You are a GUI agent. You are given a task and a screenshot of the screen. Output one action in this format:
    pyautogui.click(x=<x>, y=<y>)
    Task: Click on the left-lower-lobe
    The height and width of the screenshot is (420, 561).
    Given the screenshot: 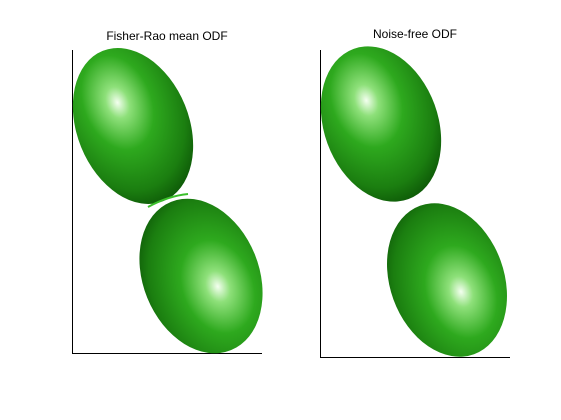 What is the action you would take?
    pyautogui.click(x=201, y=276)
    